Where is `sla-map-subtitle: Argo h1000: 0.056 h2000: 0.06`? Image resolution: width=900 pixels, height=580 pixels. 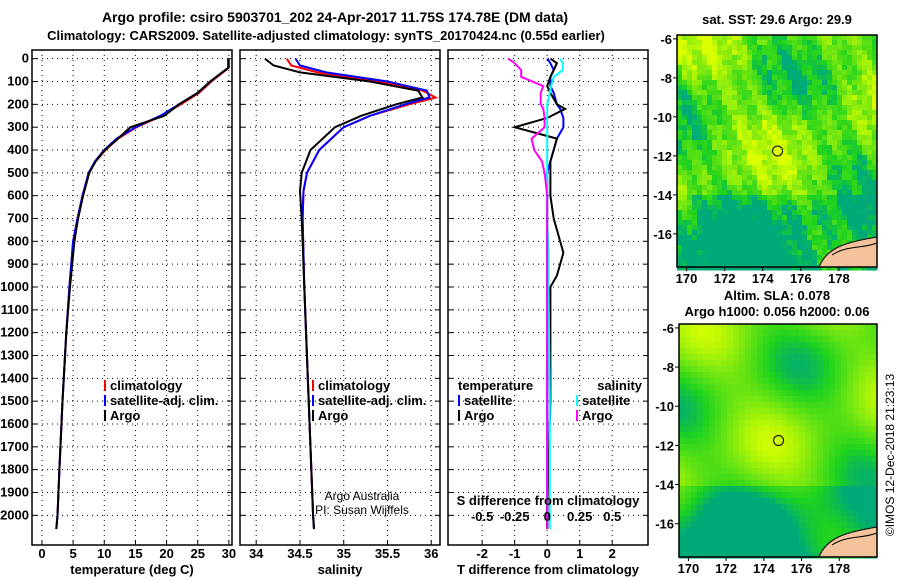
sla-map-subtitle: Argo h1000: 0.056 h2000: 0.06 is located at coordinates (777, 311).